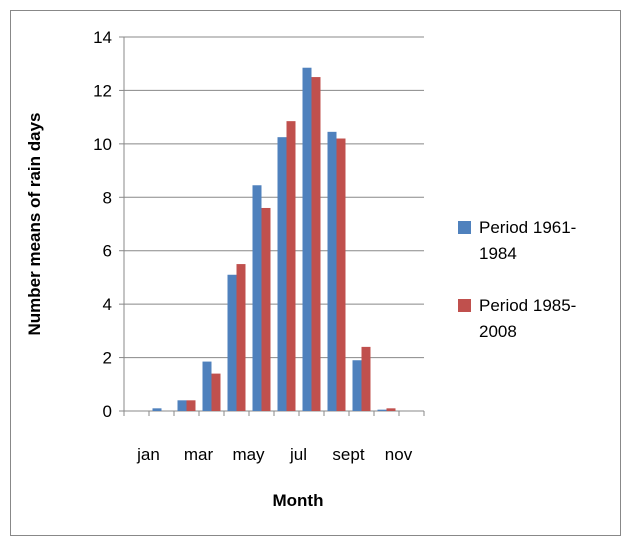 This screenshot has width=631, height=546. I want to click on y-tick-label: 2, so click(107, 358).